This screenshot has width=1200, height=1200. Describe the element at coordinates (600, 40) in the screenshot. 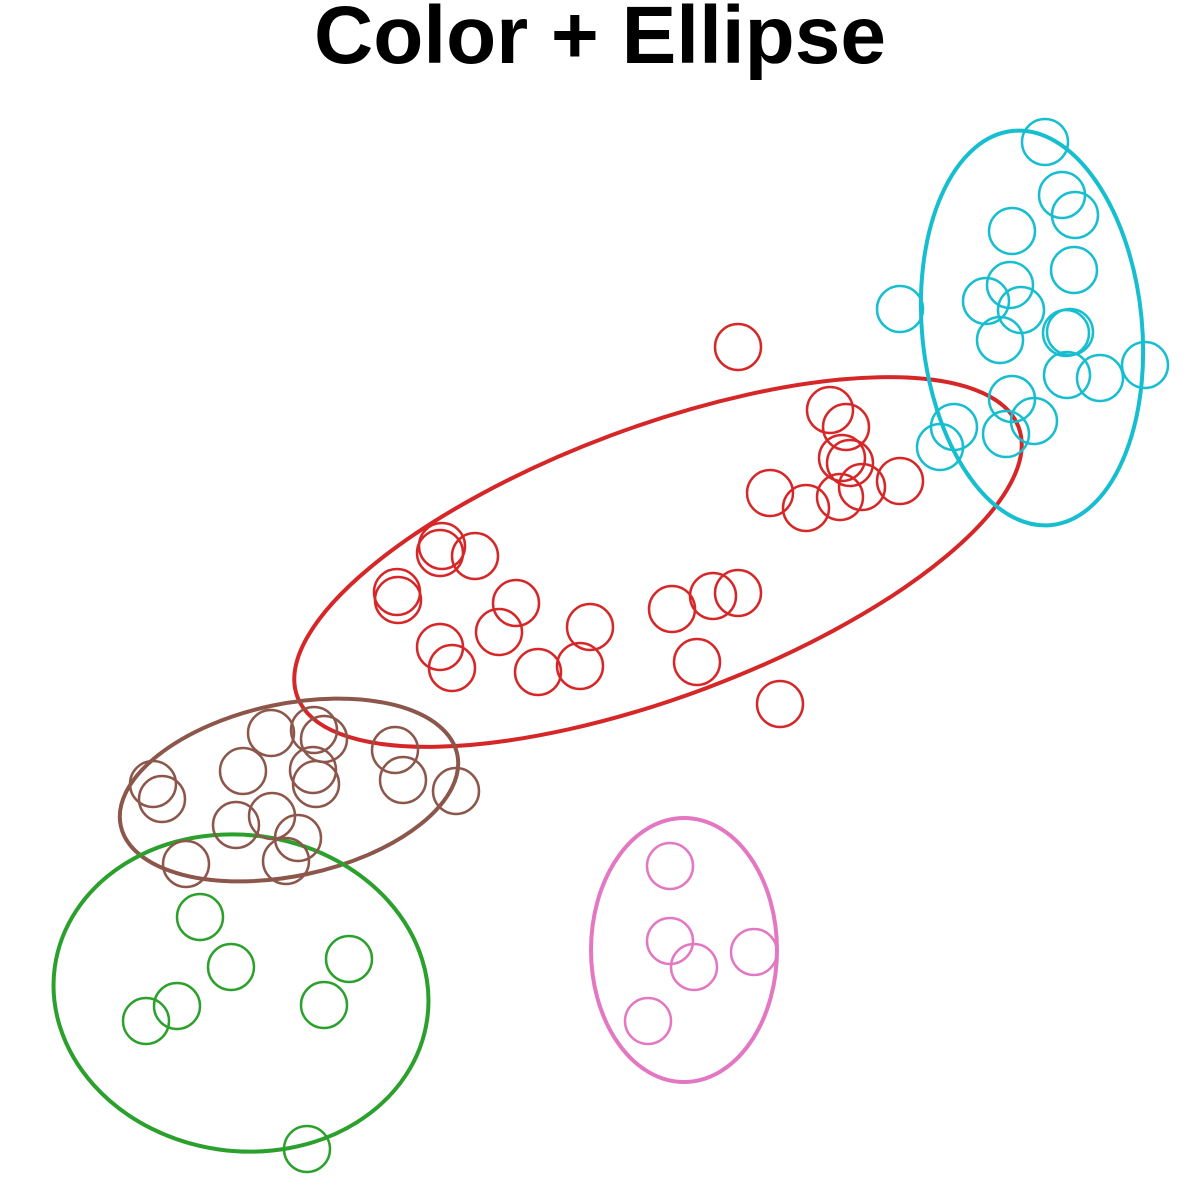

I see `chart-title: Color + Ellipse` at that location.